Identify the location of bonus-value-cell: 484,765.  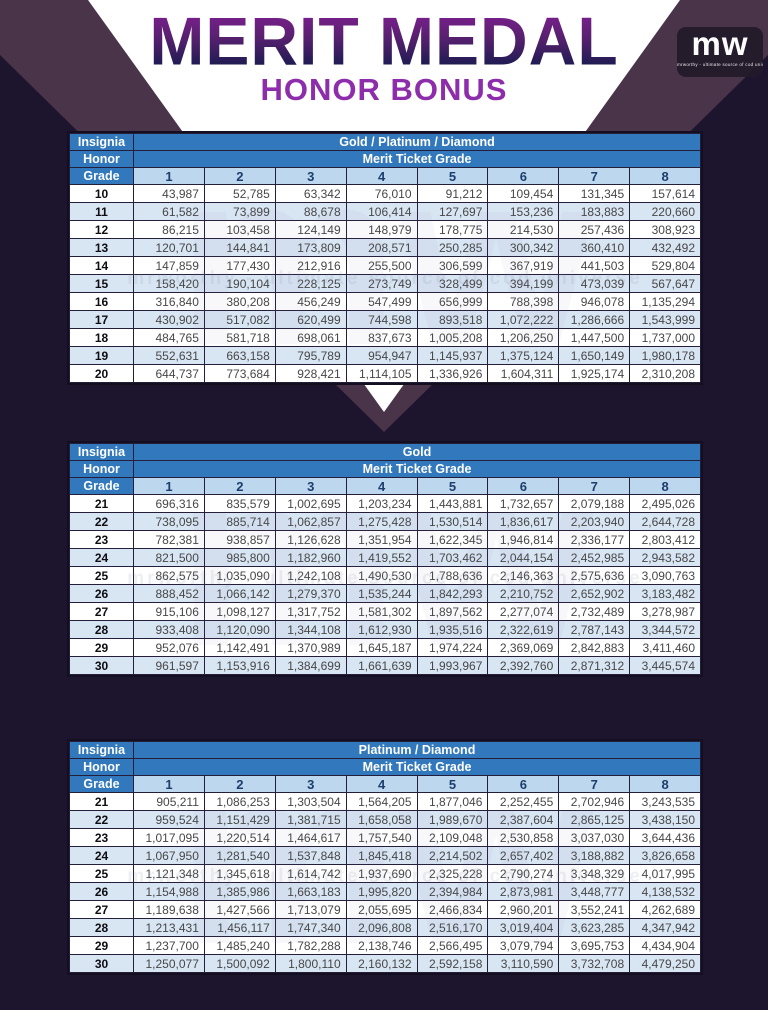
(169, 337).